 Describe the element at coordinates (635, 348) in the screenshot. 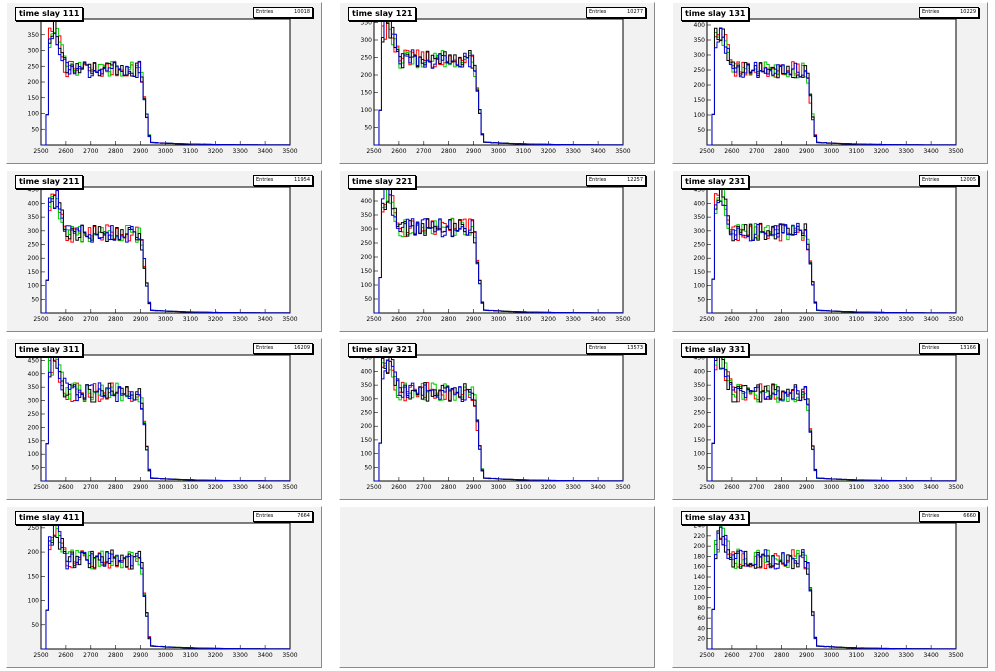

I see `stats-entries-value: 13573` at that location.